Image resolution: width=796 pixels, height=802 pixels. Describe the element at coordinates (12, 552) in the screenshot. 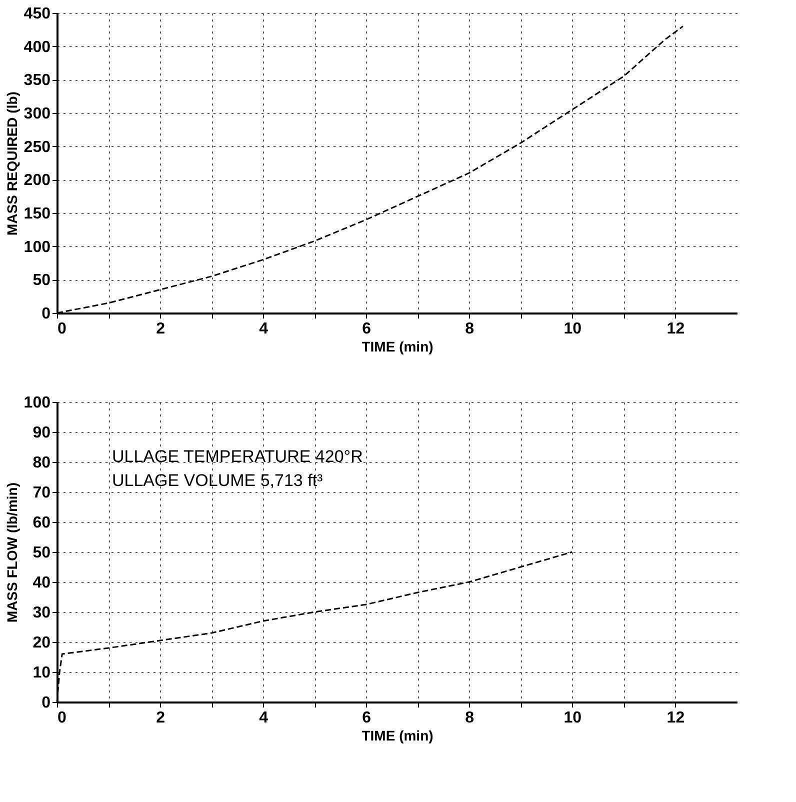

I see `y-axis-title: MASS FLOW (lb/min)` at that location.